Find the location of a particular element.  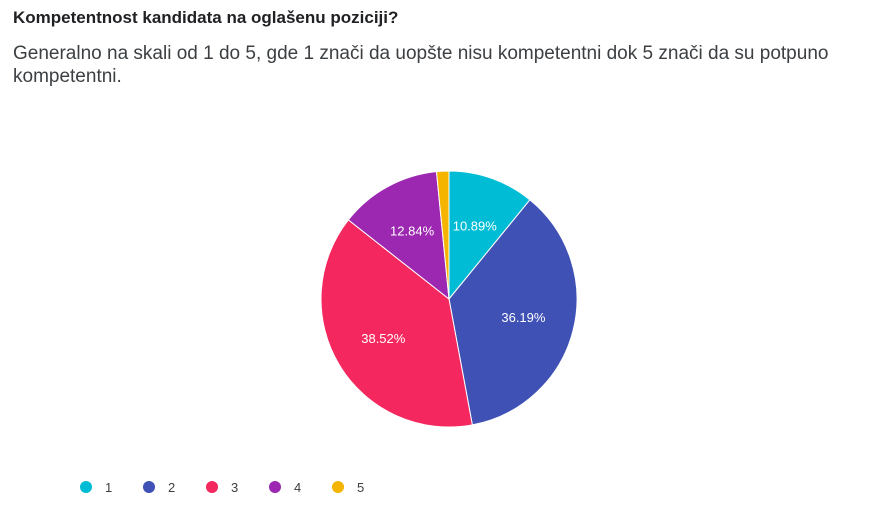

legend-label-2: 2 is located at coordinates (172, 487).